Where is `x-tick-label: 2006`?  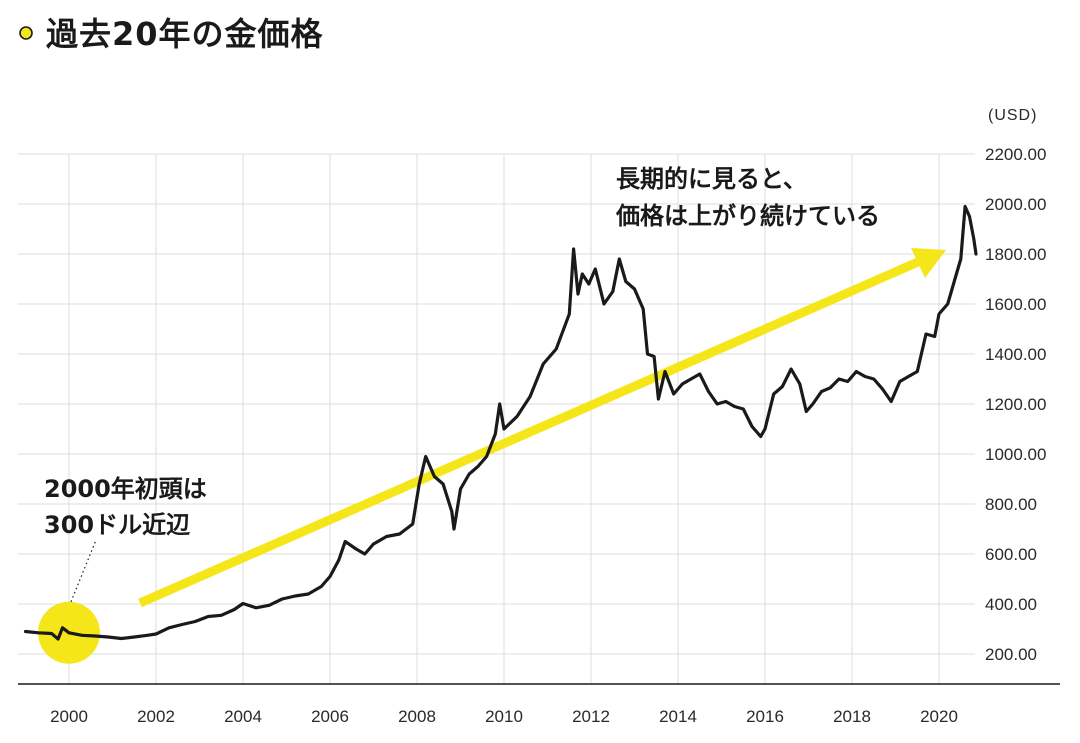
x-tick-label: 2006 is located at coordinates (330, 716).